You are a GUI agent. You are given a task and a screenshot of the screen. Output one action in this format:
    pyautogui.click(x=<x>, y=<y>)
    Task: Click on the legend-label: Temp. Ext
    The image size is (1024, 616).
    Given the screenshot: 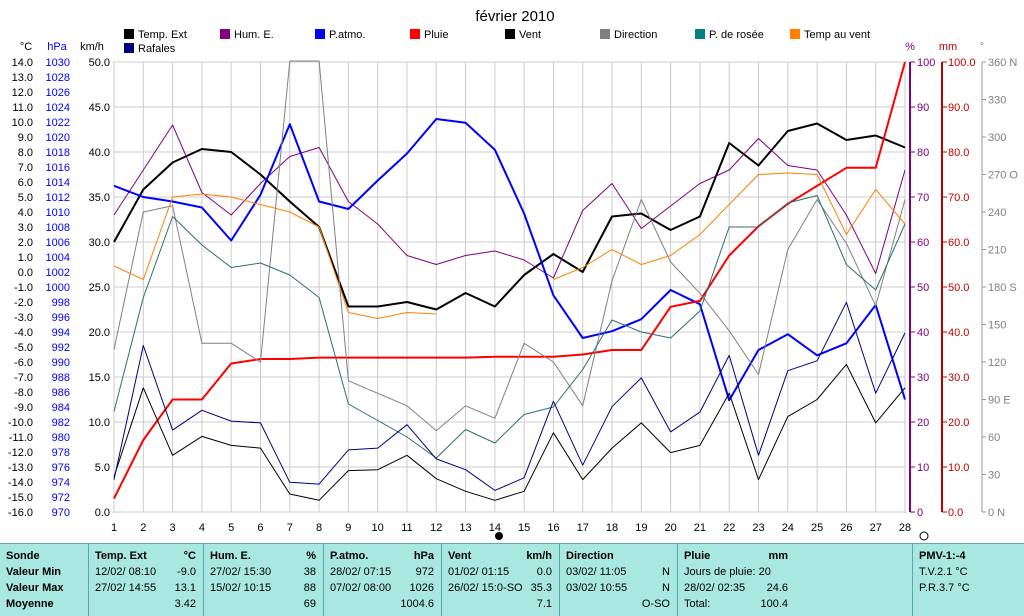 What is the action you would take?
    pyautogui.click(x=162, y=35)
    